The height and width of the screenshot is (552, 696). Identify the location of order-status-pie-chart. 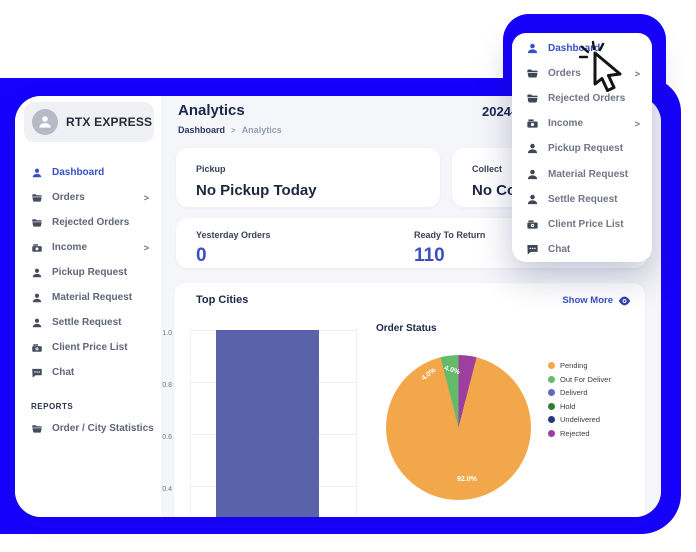
(458, 427).